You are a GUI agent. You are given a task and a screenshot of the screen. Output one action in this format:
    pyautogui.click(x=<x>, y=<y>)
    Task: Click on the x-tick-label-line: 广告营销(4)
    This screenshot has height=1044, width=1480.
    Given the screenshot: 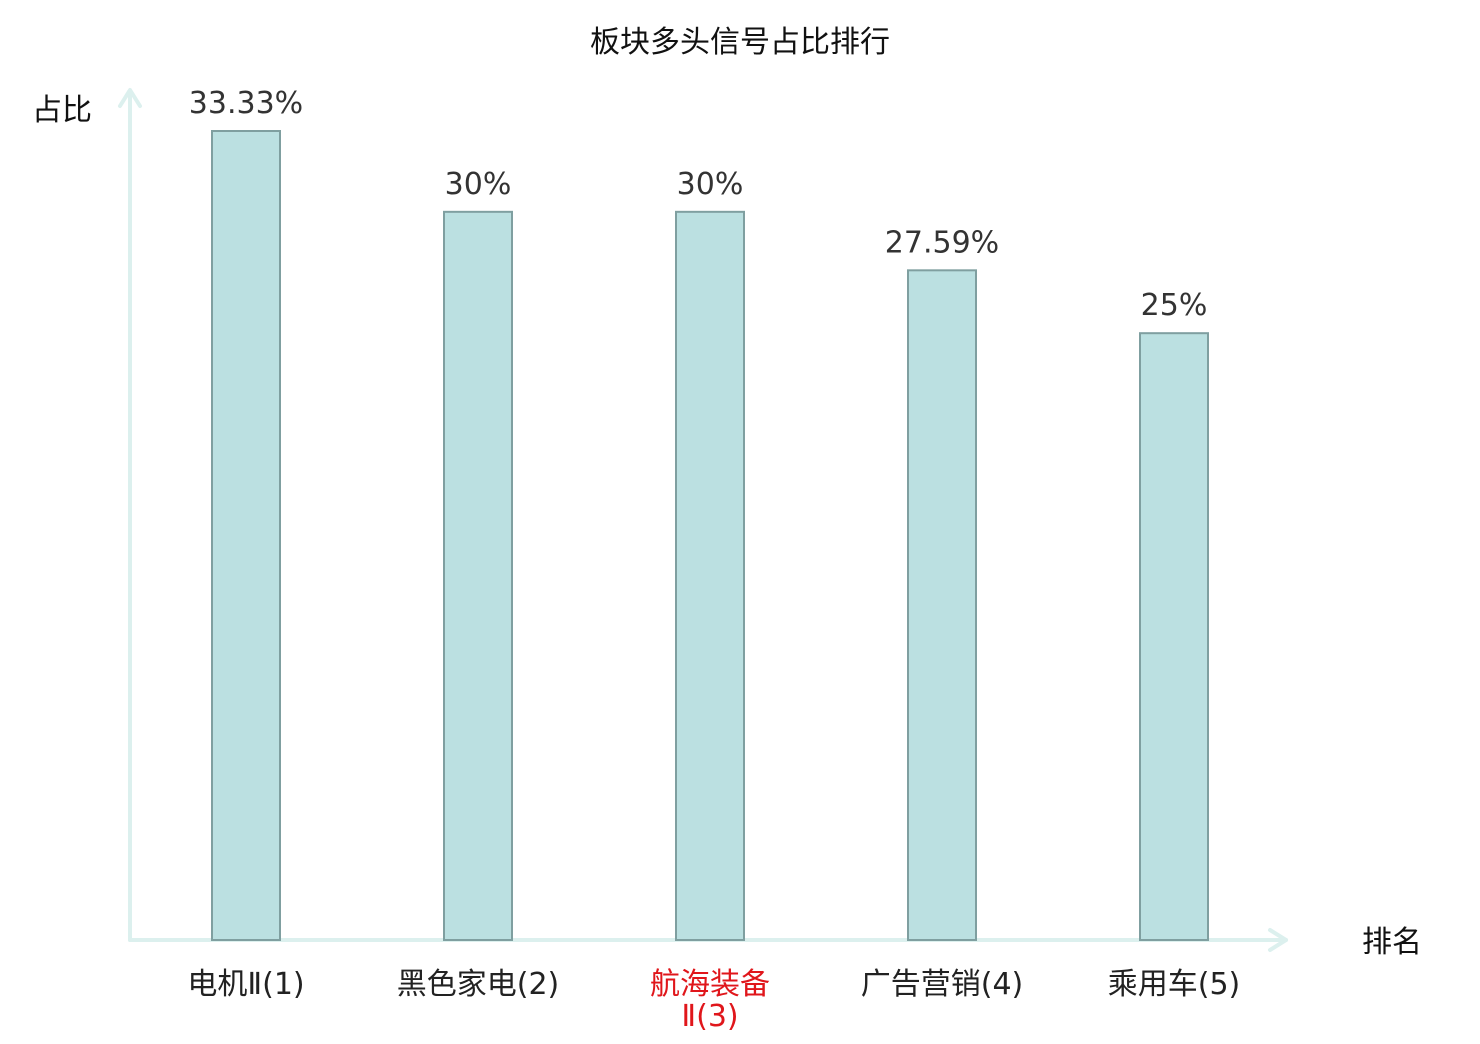 What is the action you would take?
    pyautogui.click(x=942, y=984)
    